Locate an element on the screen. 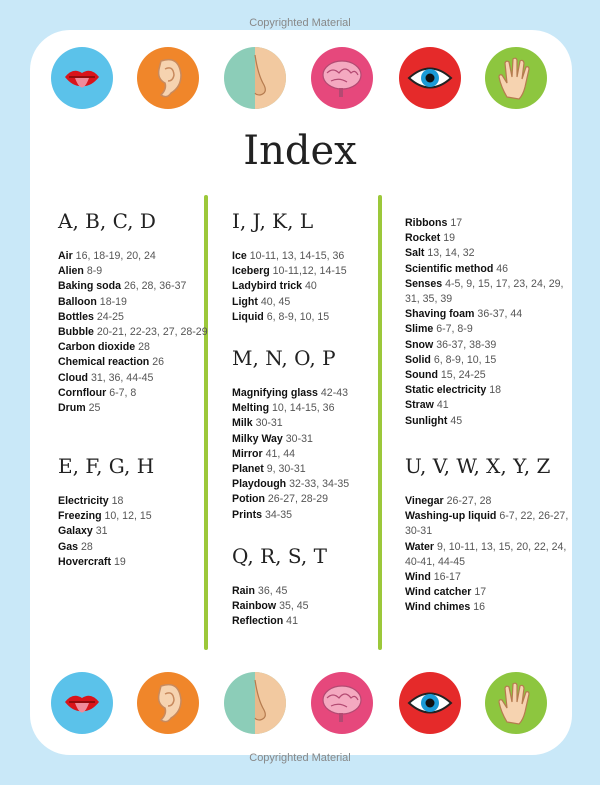 Image resolution: width=600 pixels, height=785 pixels. index-entry: Reflection 41 is located at coordinates (317, 621).